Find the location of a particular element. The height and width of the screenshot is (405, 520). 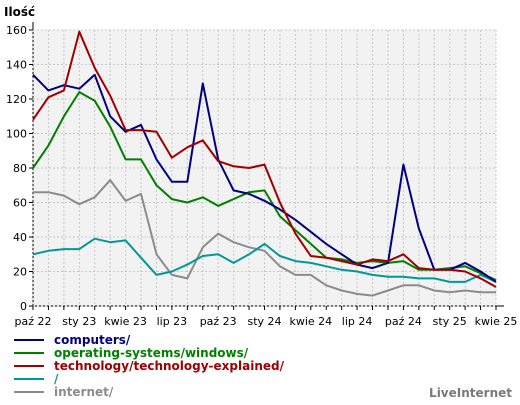

x-tick-label: paź 24 is located at coordinates (403, 321).